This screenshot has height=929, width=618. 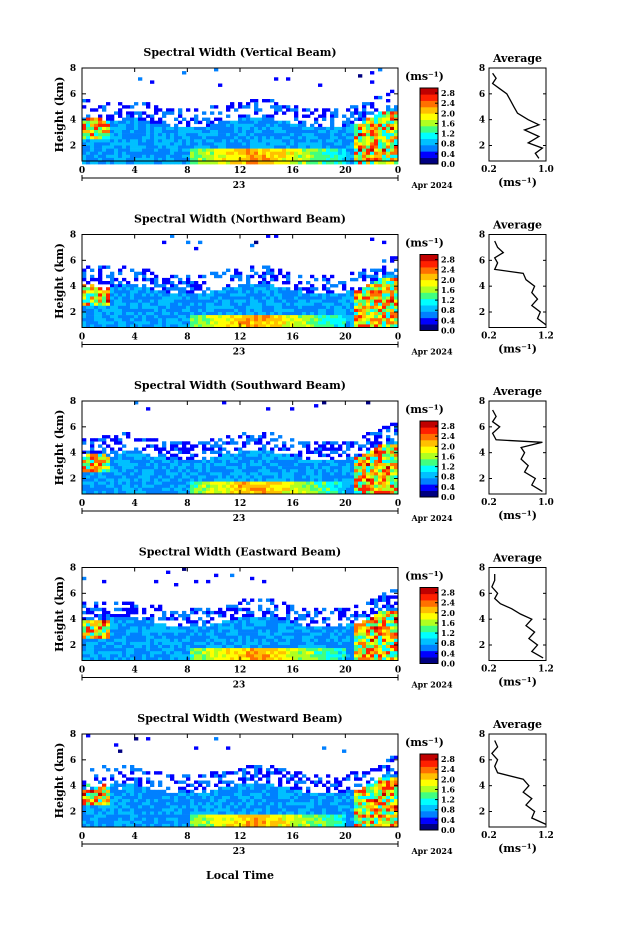 What do you see at coordinates (292, 504) in the screenshot?
I see `x-tick-label: 16` at bounding box center [292, 504].